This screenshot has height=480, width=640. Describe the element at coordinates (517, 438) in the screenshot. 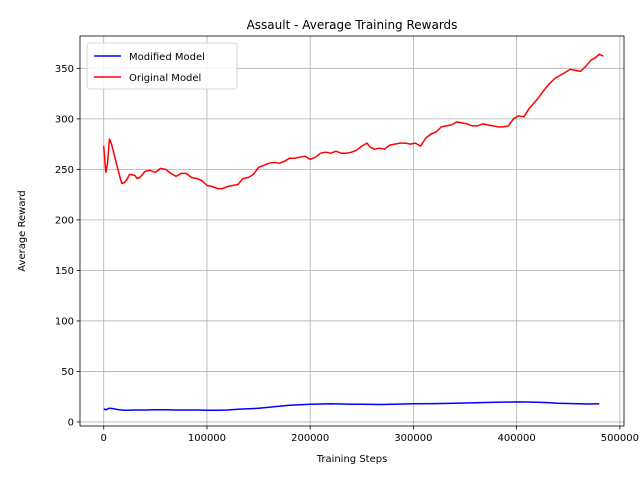

I see `x-tick-label: 400000` at that location.